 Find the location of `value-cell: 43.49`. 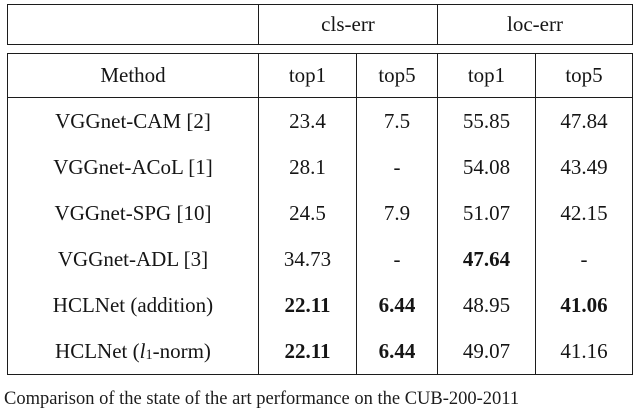

value-cell: 43.49 is located at coordinates (583, 167).